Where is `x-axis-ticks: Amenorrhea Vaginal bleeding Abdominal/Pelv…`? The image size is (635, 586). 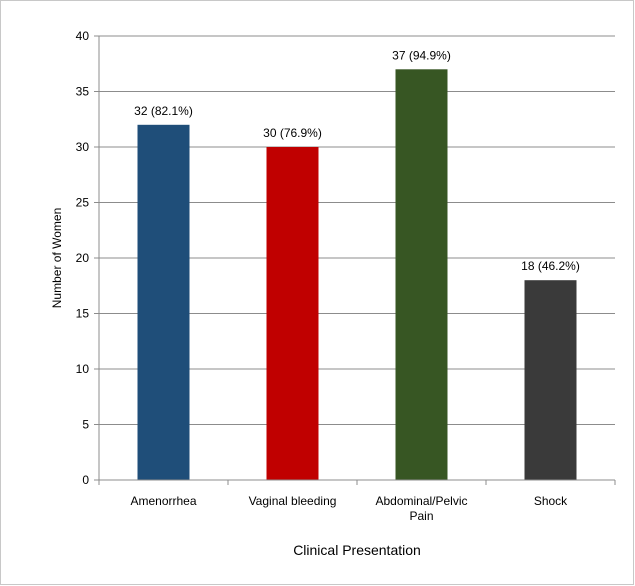
x-axis-ticks: Amenorrhea Vaginal bleeding Abdominal/Pelv… is located at coordinates (357, 501).